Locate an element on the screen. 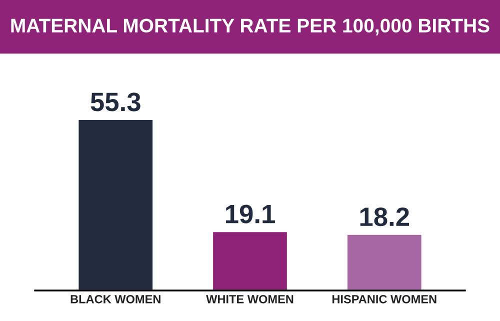 The width and height of the screenshot is (500, 321). data-label: 19.1 is located at coordinates (250, 214).